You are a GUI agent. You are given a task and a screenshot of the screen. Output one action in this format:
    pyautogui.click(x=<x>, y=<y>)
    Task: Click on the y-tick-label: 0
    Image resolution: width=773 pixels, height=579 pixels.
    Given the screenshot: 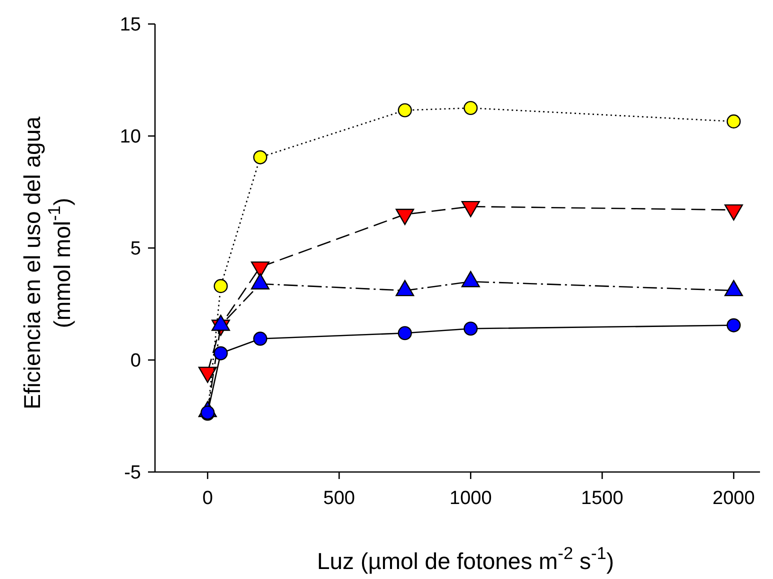 What is the action you would take?
    pyautogui.click(x=135, y=361)
    